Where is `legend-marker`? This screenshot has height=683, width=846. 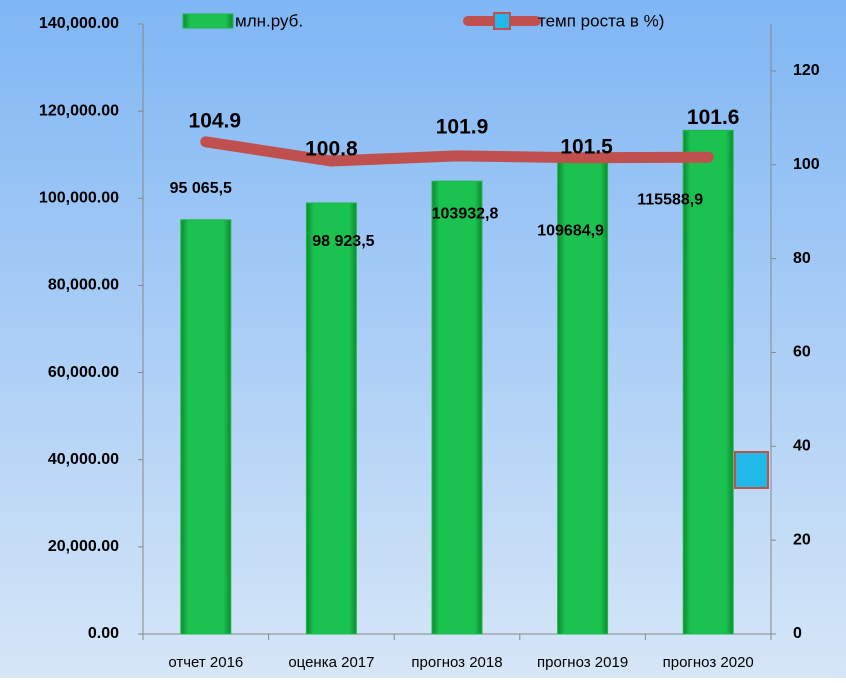
legend-marker is located at coordinates (502, 21).